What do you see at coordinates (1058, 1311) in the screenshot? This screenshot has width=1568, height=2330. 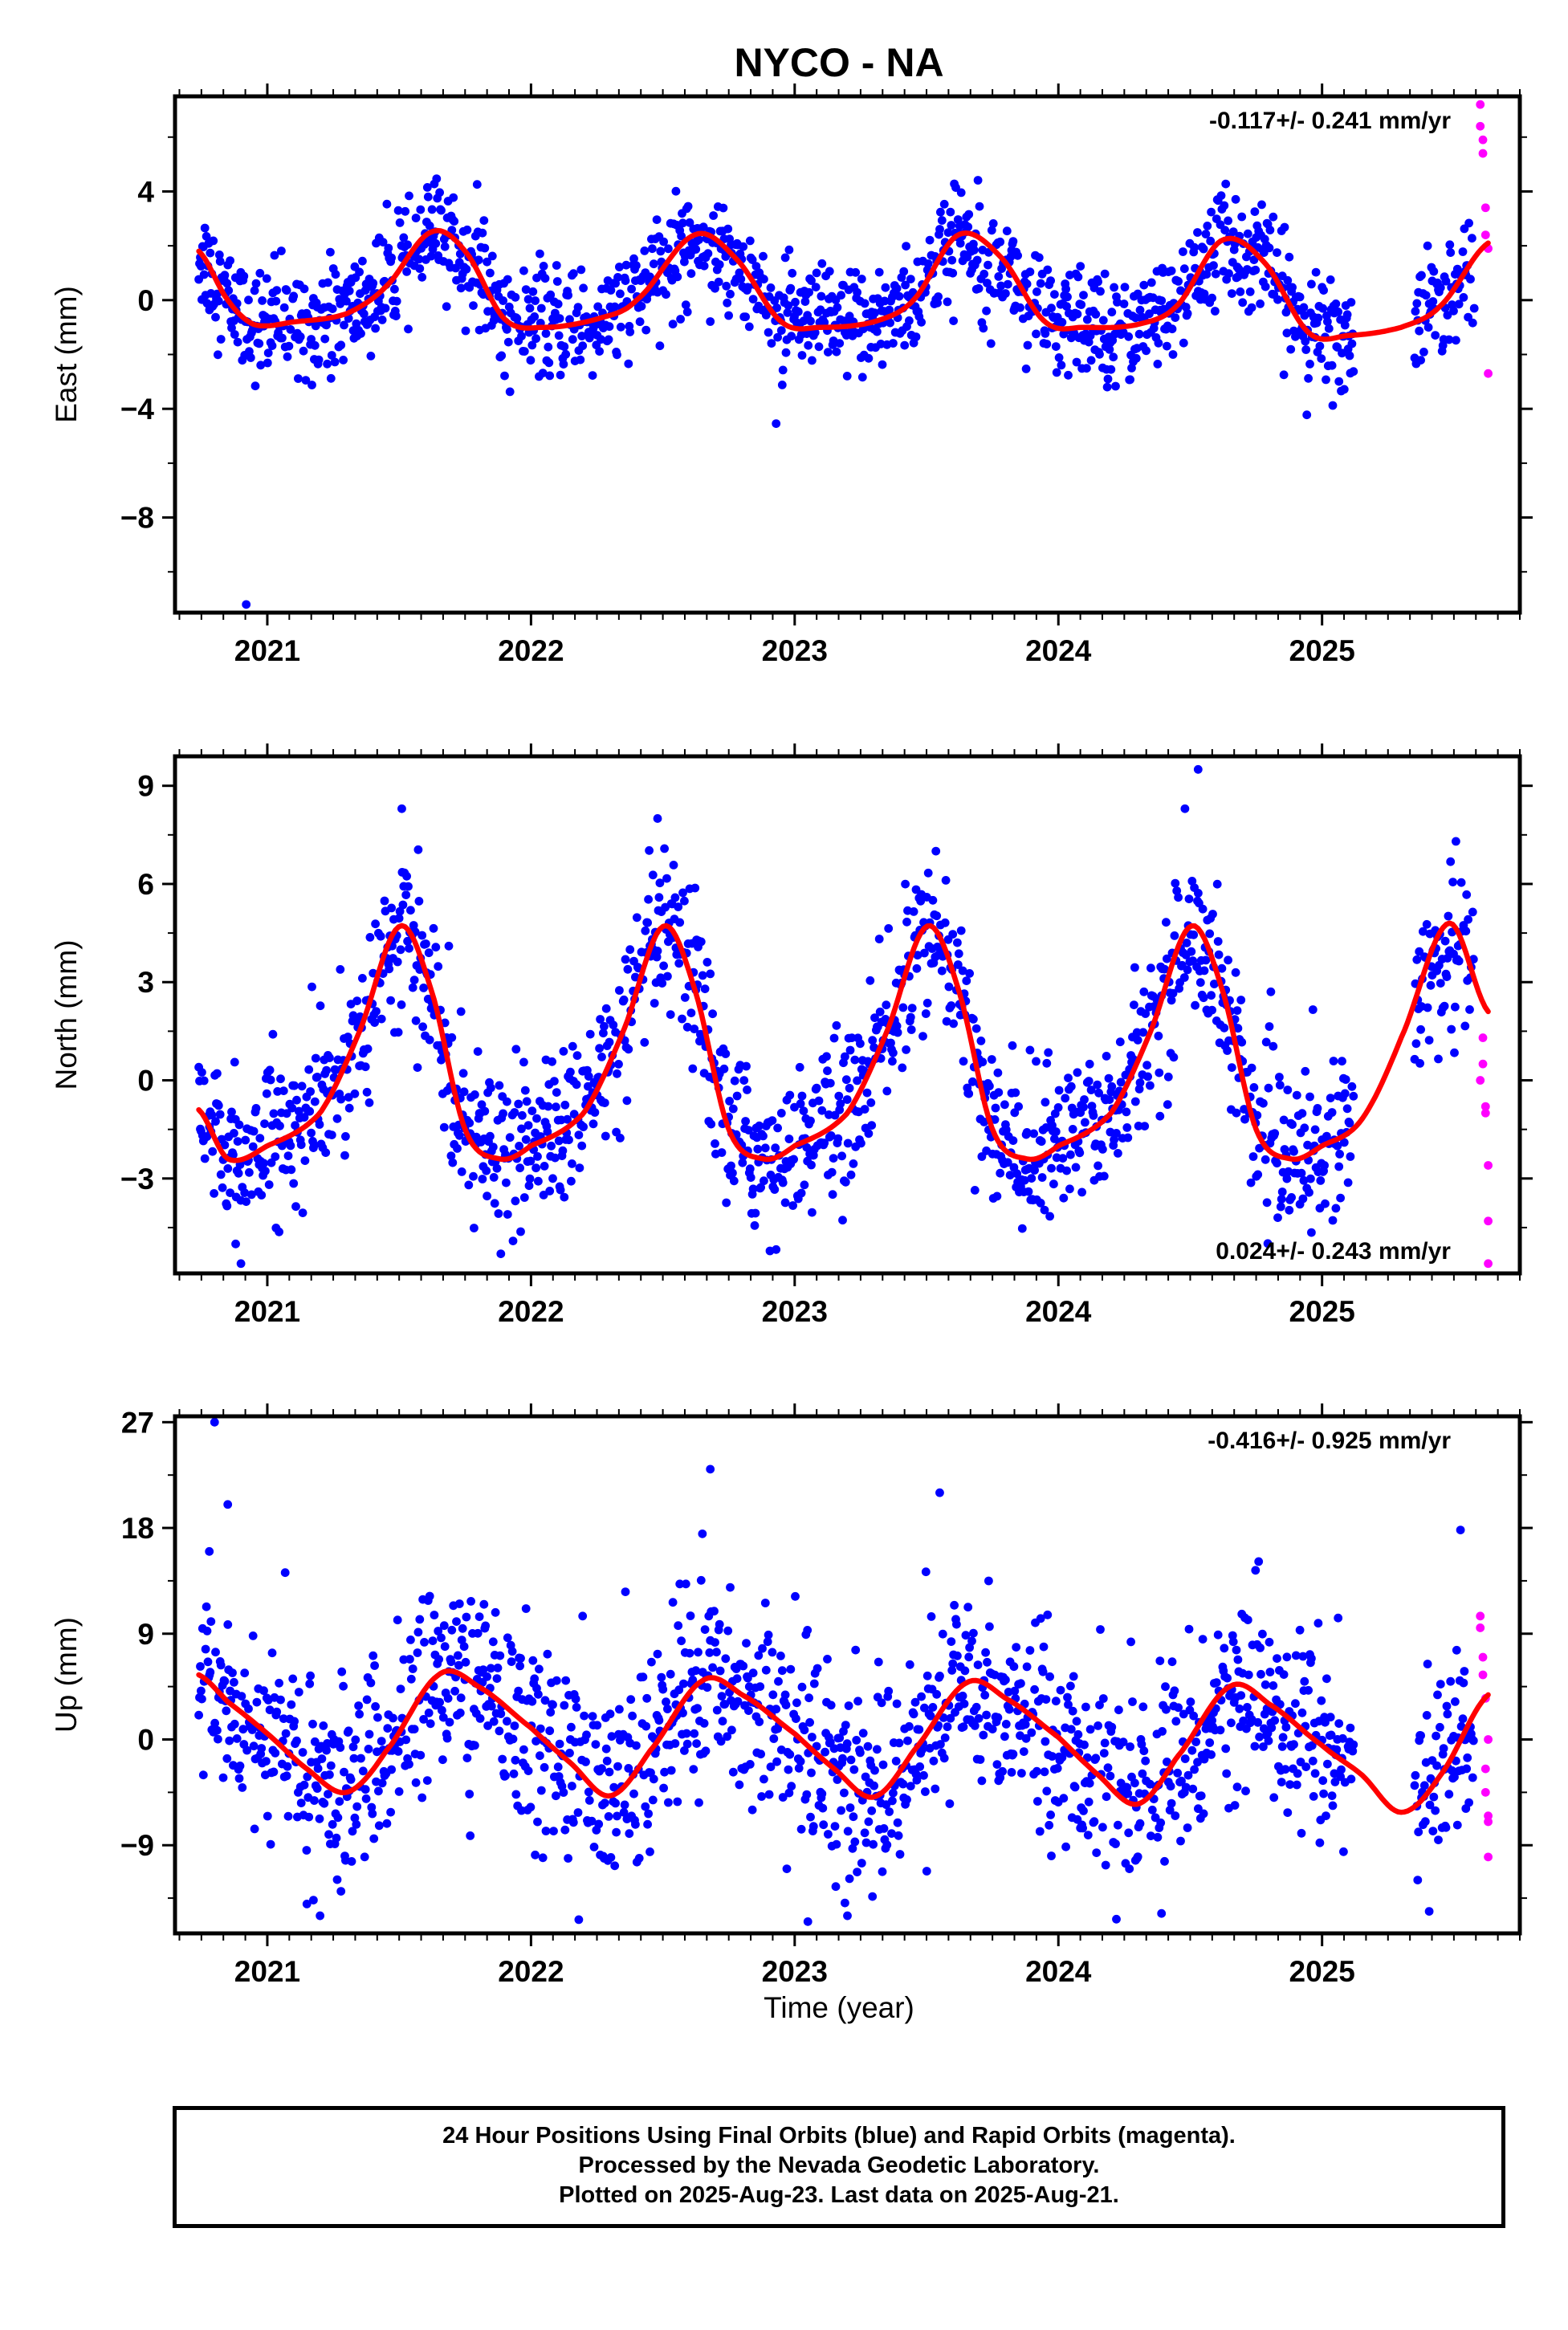 I see `x-tick-label: 2024` at bounding box center [1058, 1311].